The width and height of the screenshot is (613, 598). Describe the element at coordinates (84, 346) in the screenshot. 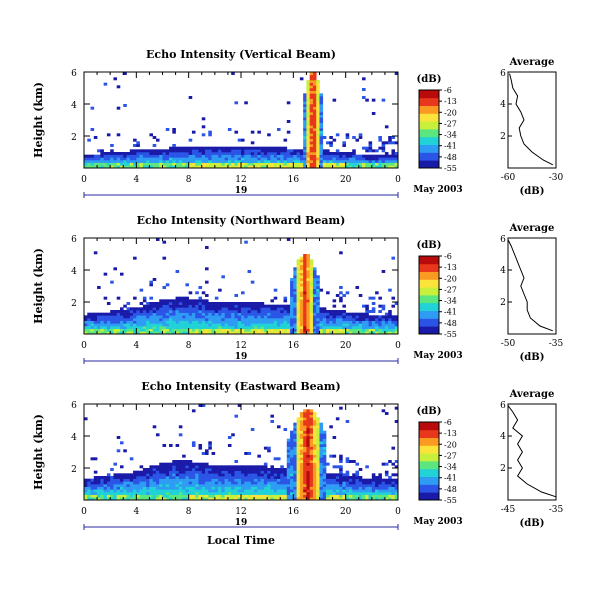

I see `x-tick-label: 0` at that location.